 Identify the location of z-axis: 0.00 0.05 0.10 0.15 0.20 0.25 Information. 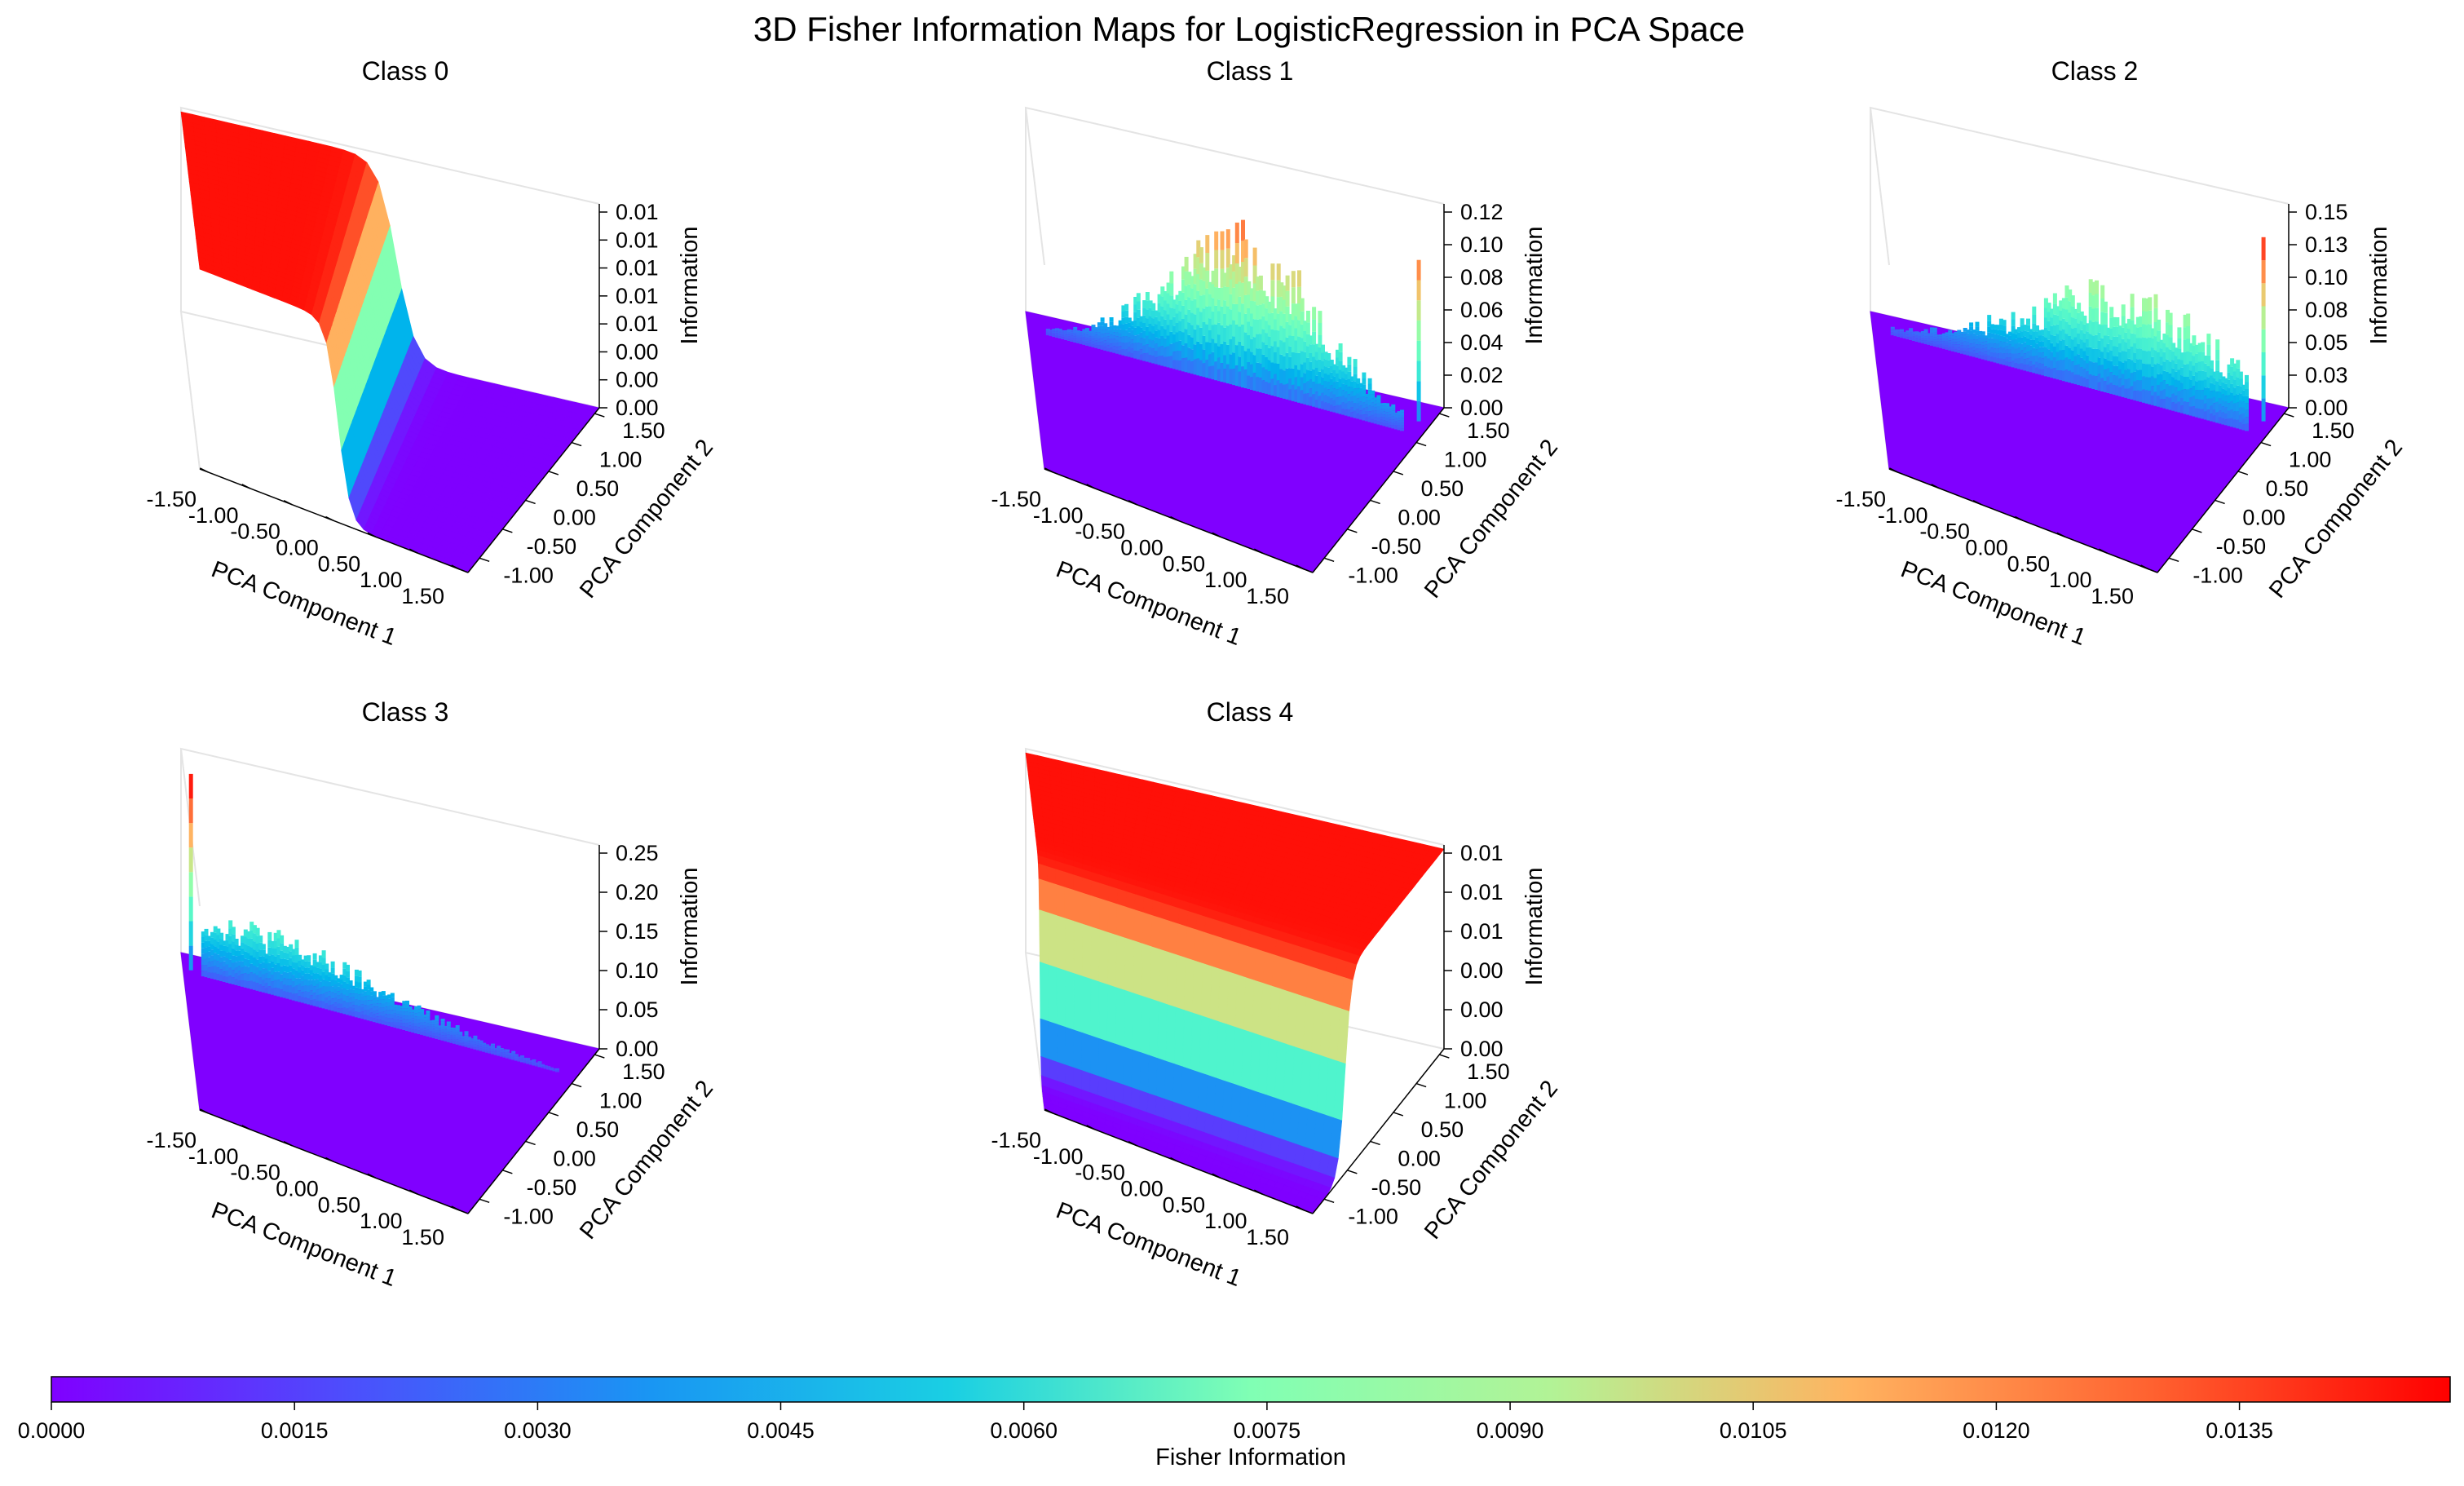
(650, 951).